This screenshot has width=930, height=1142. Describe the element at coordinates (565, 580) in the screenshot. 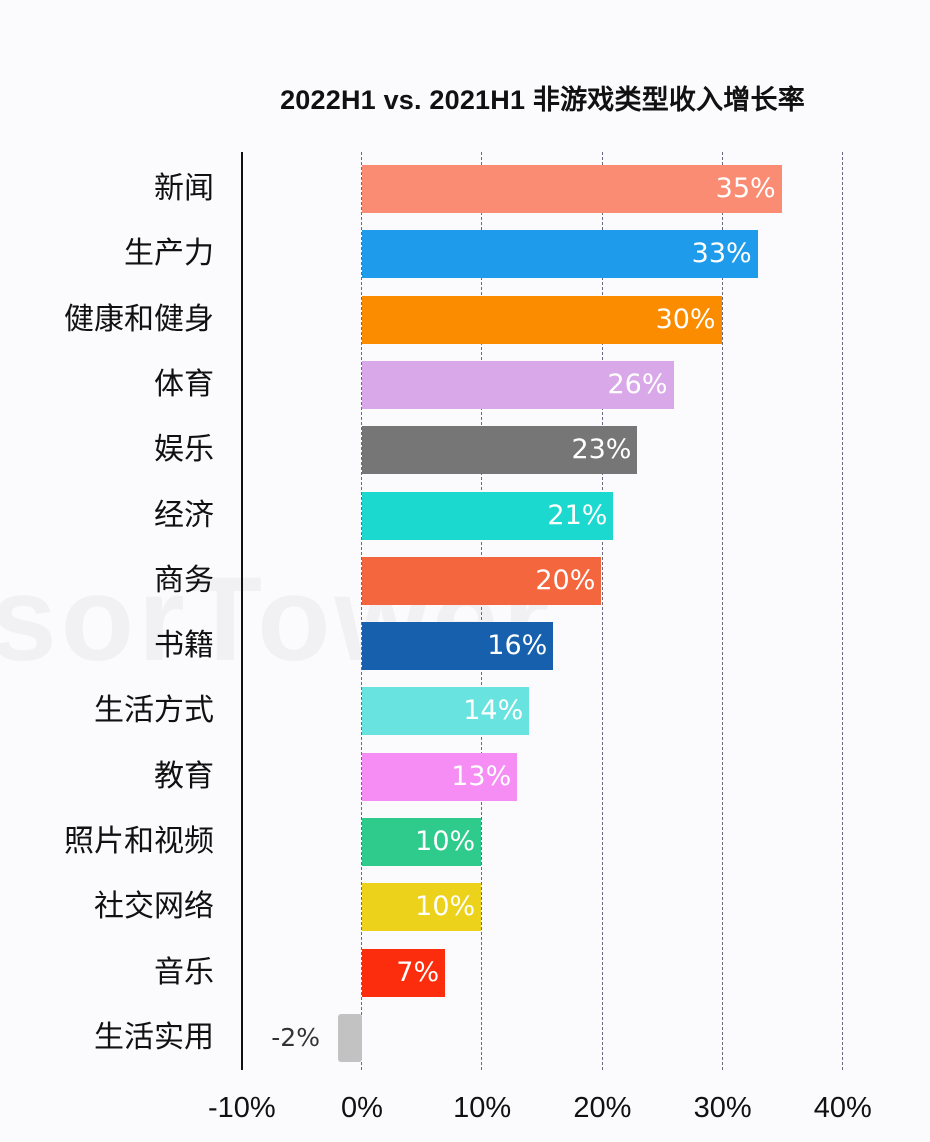

I see `bar-value-label: 20%` at that location.